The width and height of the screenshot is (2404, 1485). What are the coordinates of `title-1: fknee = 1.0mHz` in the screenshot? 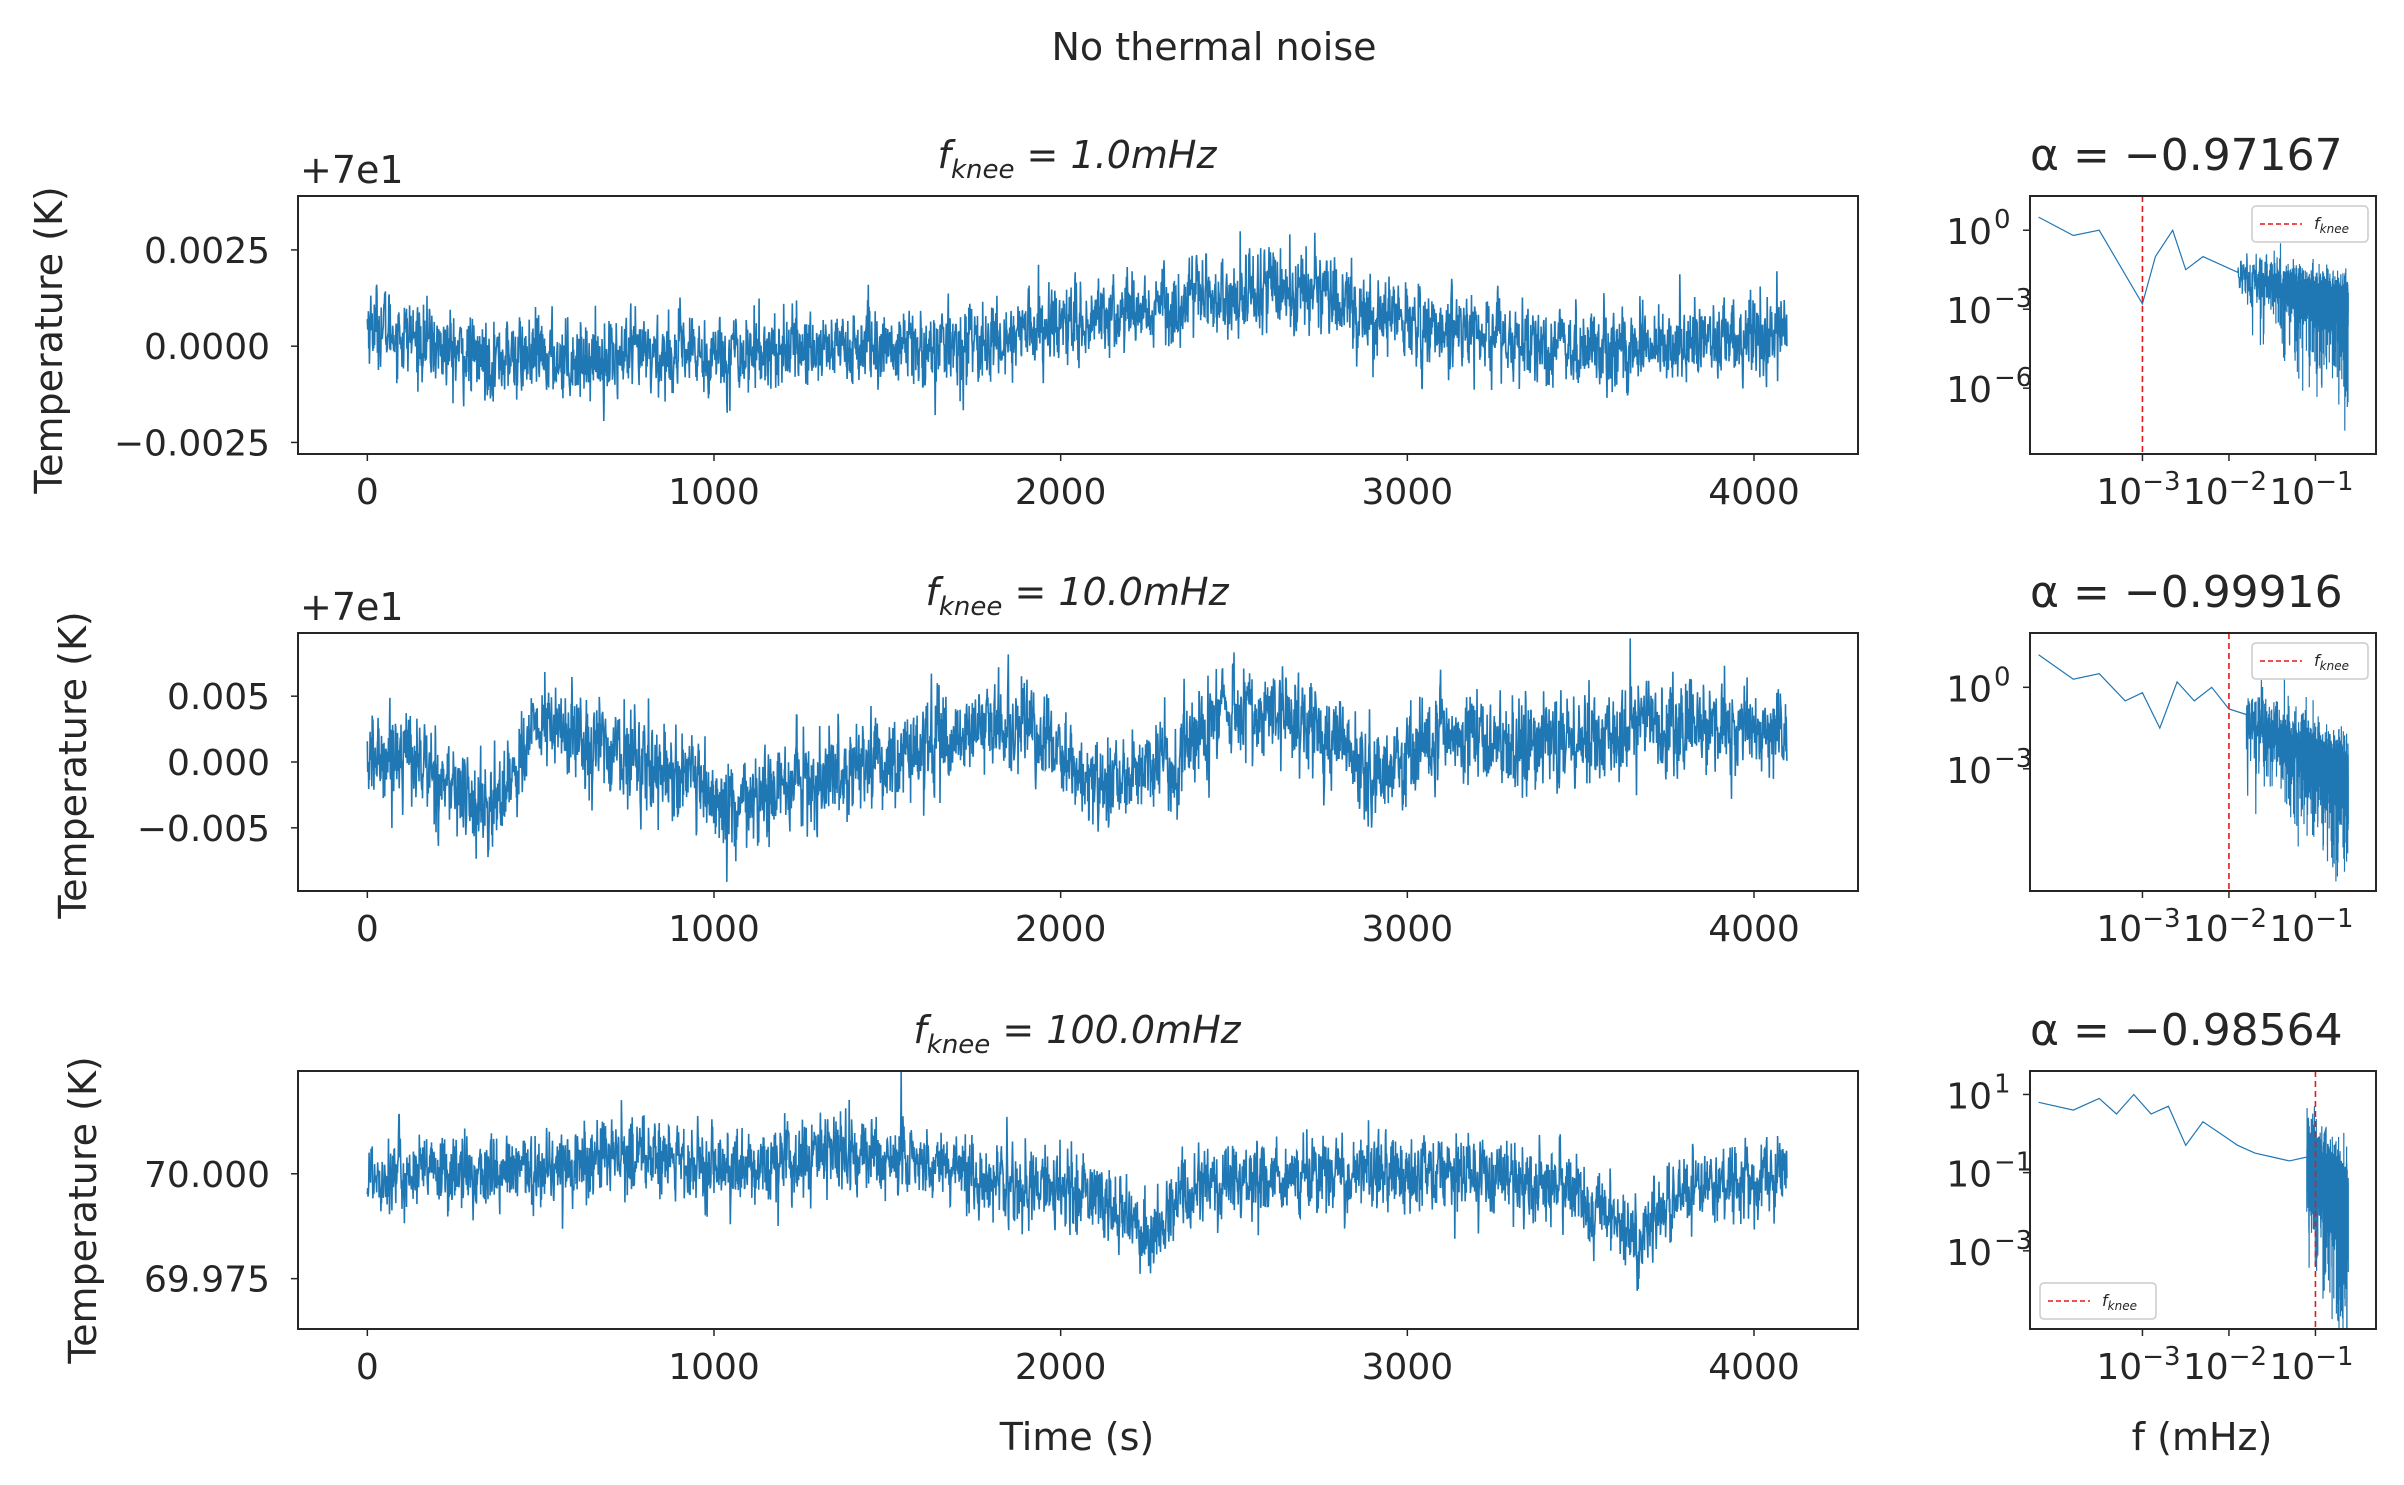 It's located at (1078, 159).